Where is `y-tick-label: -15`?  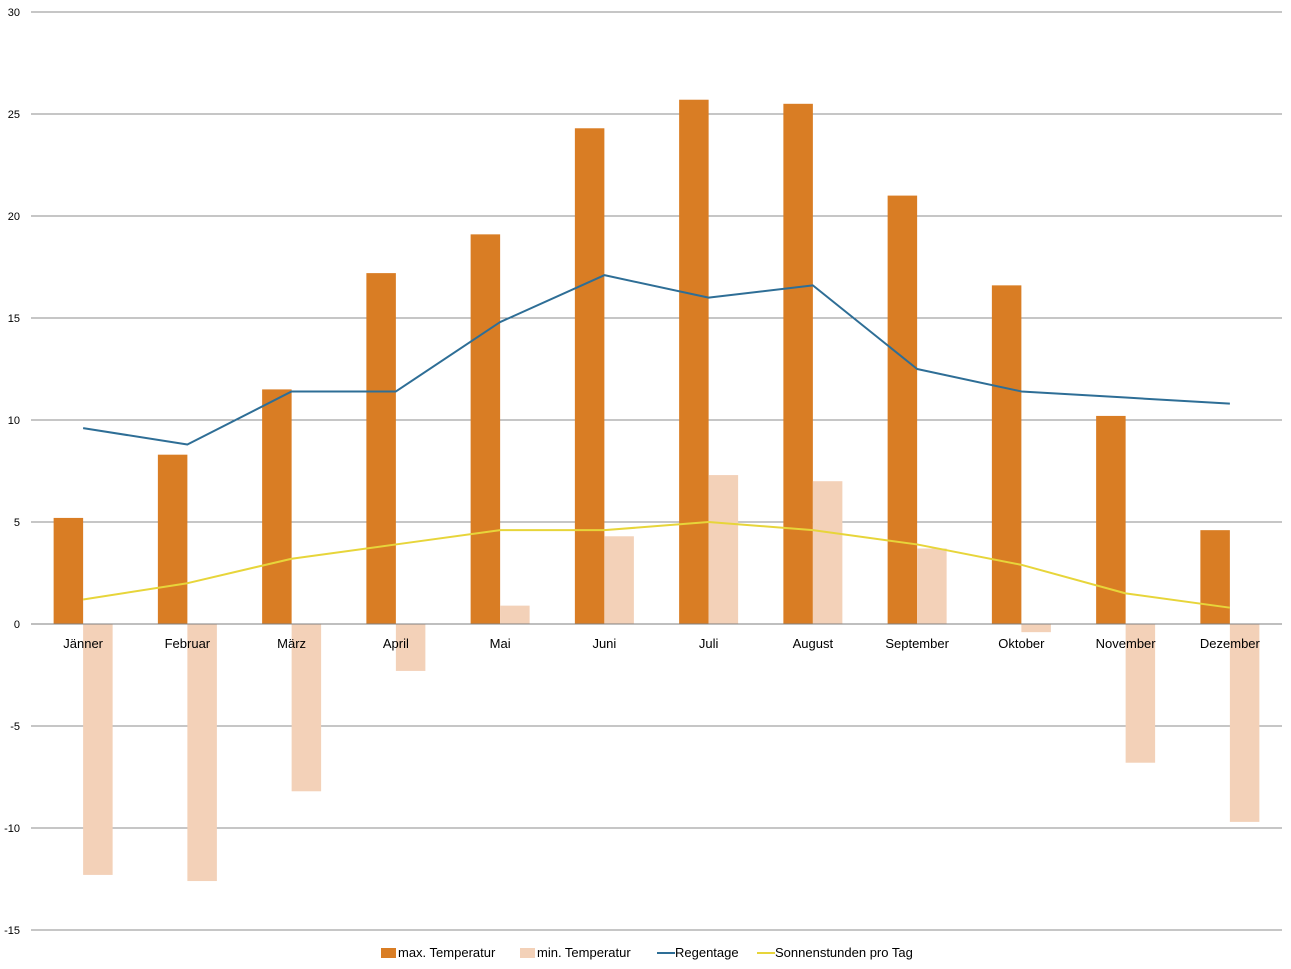 y-tick-label: -15 is located at coordinates (12, 931).